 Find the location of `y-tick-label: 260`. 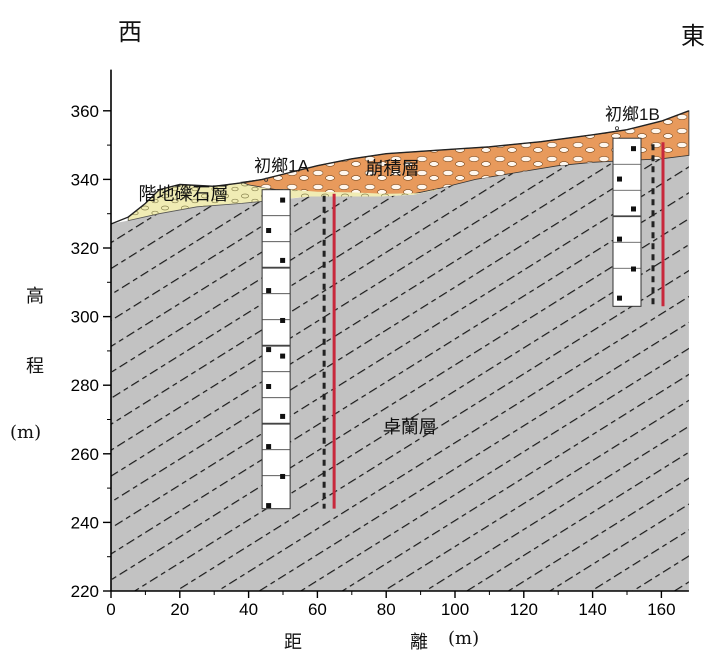

y-tick-label: 260 is located at coordinates (85, 454).